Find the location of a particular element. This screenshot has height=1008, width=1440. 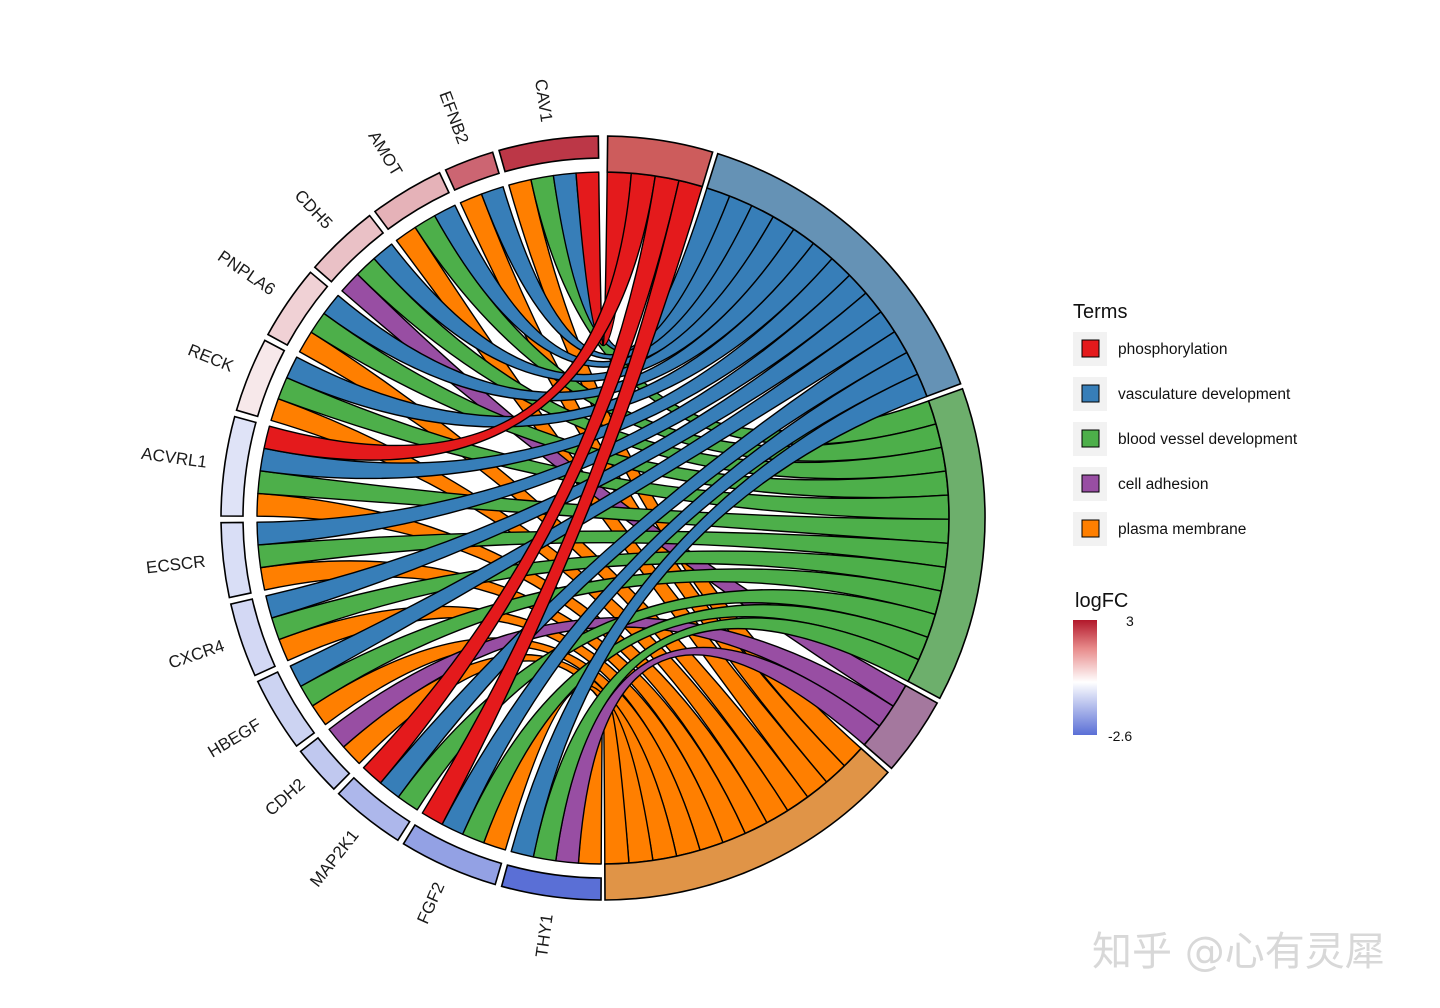

legend-swatch-plasma-membrane is located at coordinates (1090, 528).